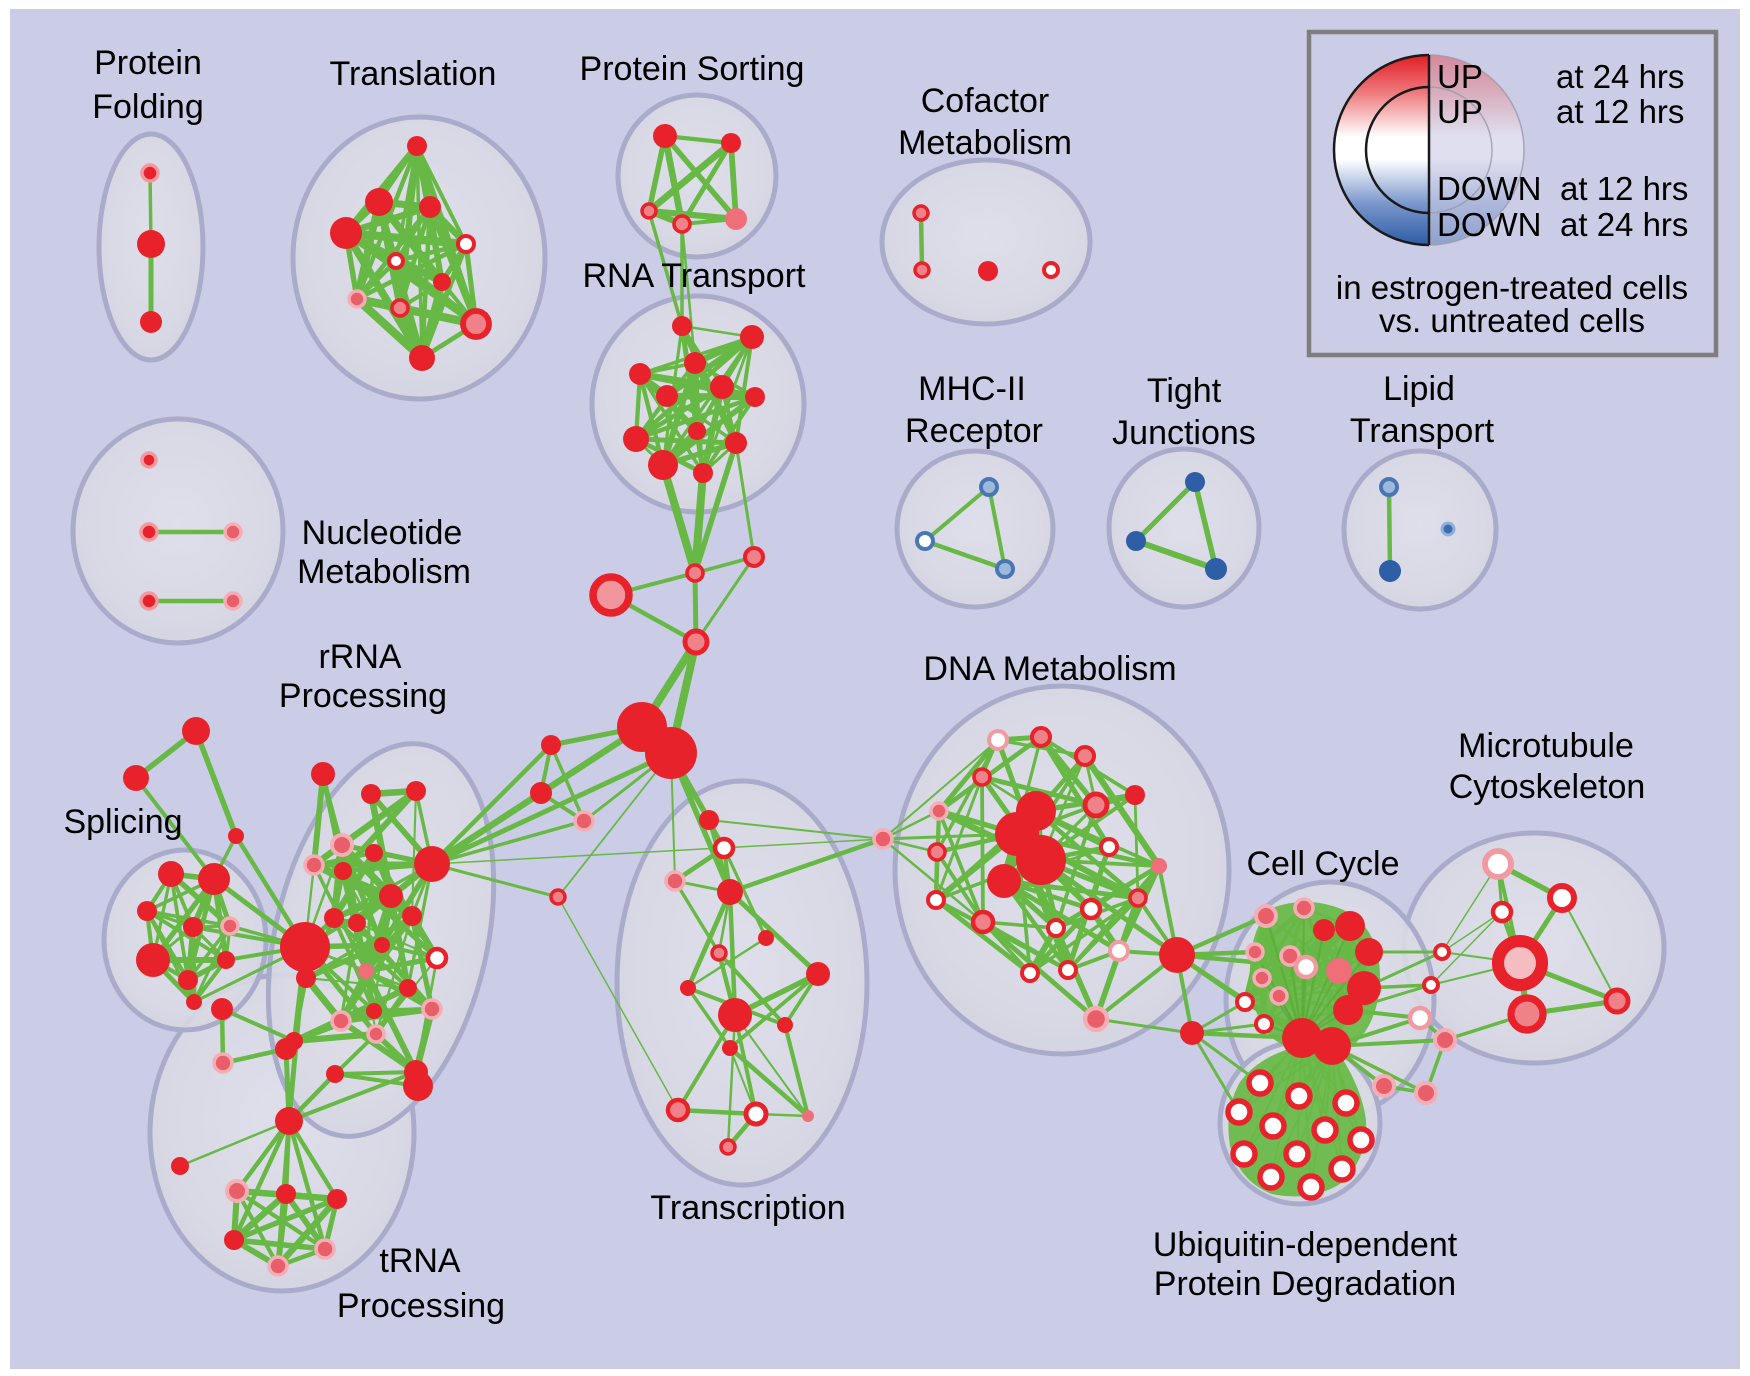  Describe the element at coordinates (974, 431) in the screenshot. I see `svg-text: Receptor` at that location.